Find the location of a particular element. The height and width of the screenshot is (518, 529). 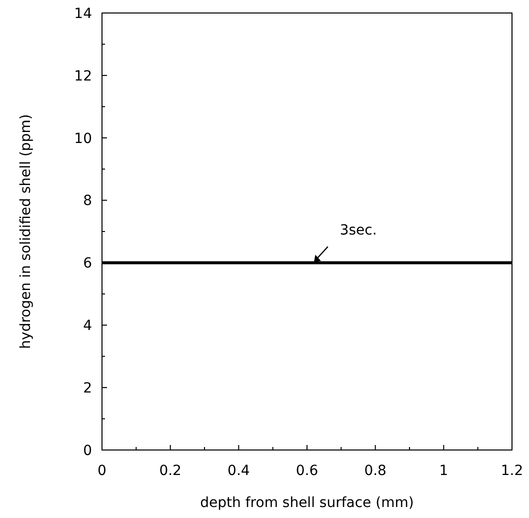

x-axis-title: depth from shell surface (mm) is located at coordinates (307, 503).